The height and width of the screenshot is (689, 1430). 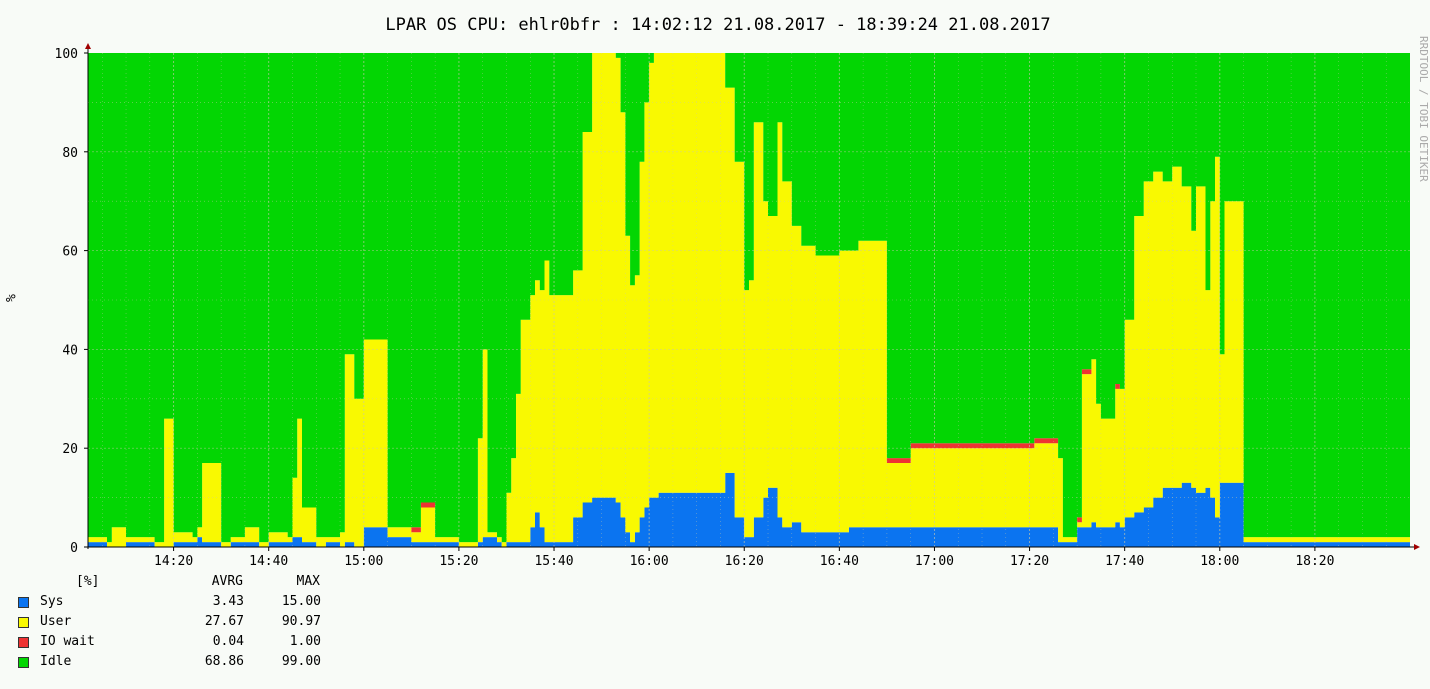 I want to click on legend-max: 90.97, so click(x=301, y=621).